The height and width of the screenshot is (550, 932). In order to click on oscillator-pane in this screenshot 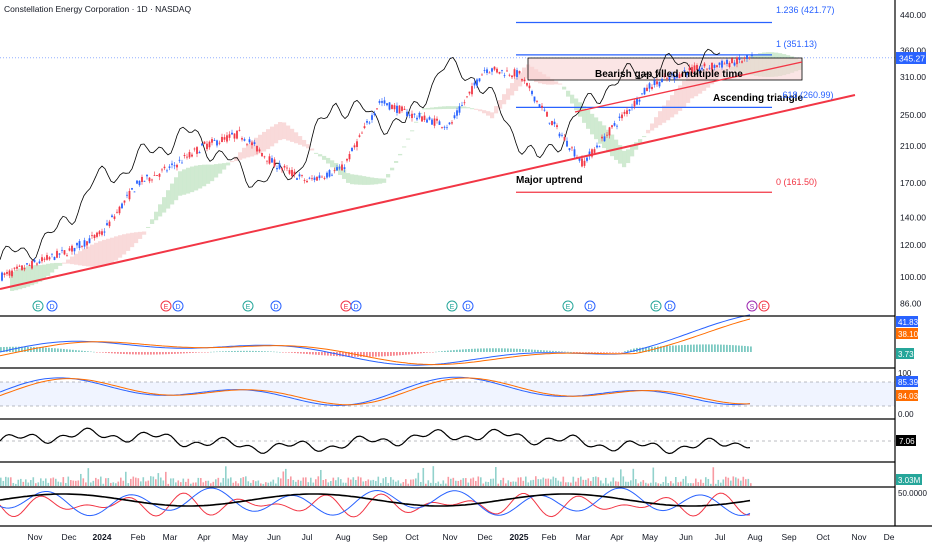, I will do `click(447, 441)`.